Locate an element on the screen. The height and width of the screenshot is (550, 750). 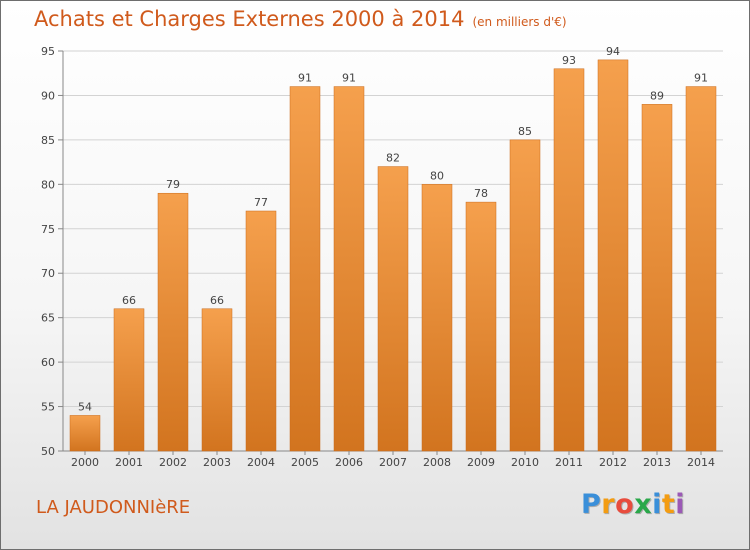
y-tick-label: 65 is located at coordinates (48, 318).